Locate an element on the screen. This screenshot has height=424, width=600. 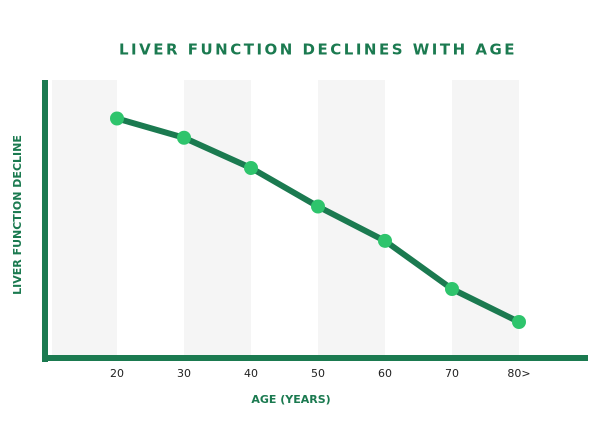
y-axis-label: LIVER FUNCTION DECLINE is located at coordinates (17, 215).